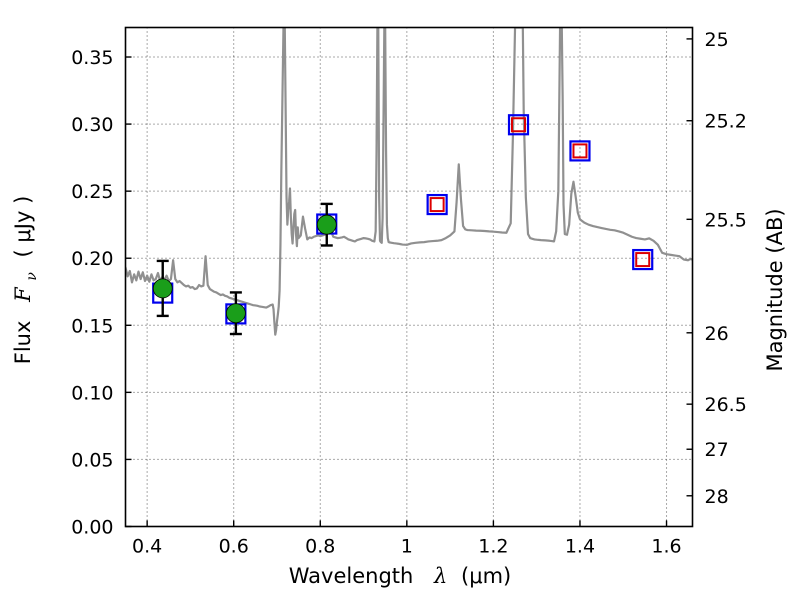  I want to click on y-axis-title-symbol: F, so click(23, 294).